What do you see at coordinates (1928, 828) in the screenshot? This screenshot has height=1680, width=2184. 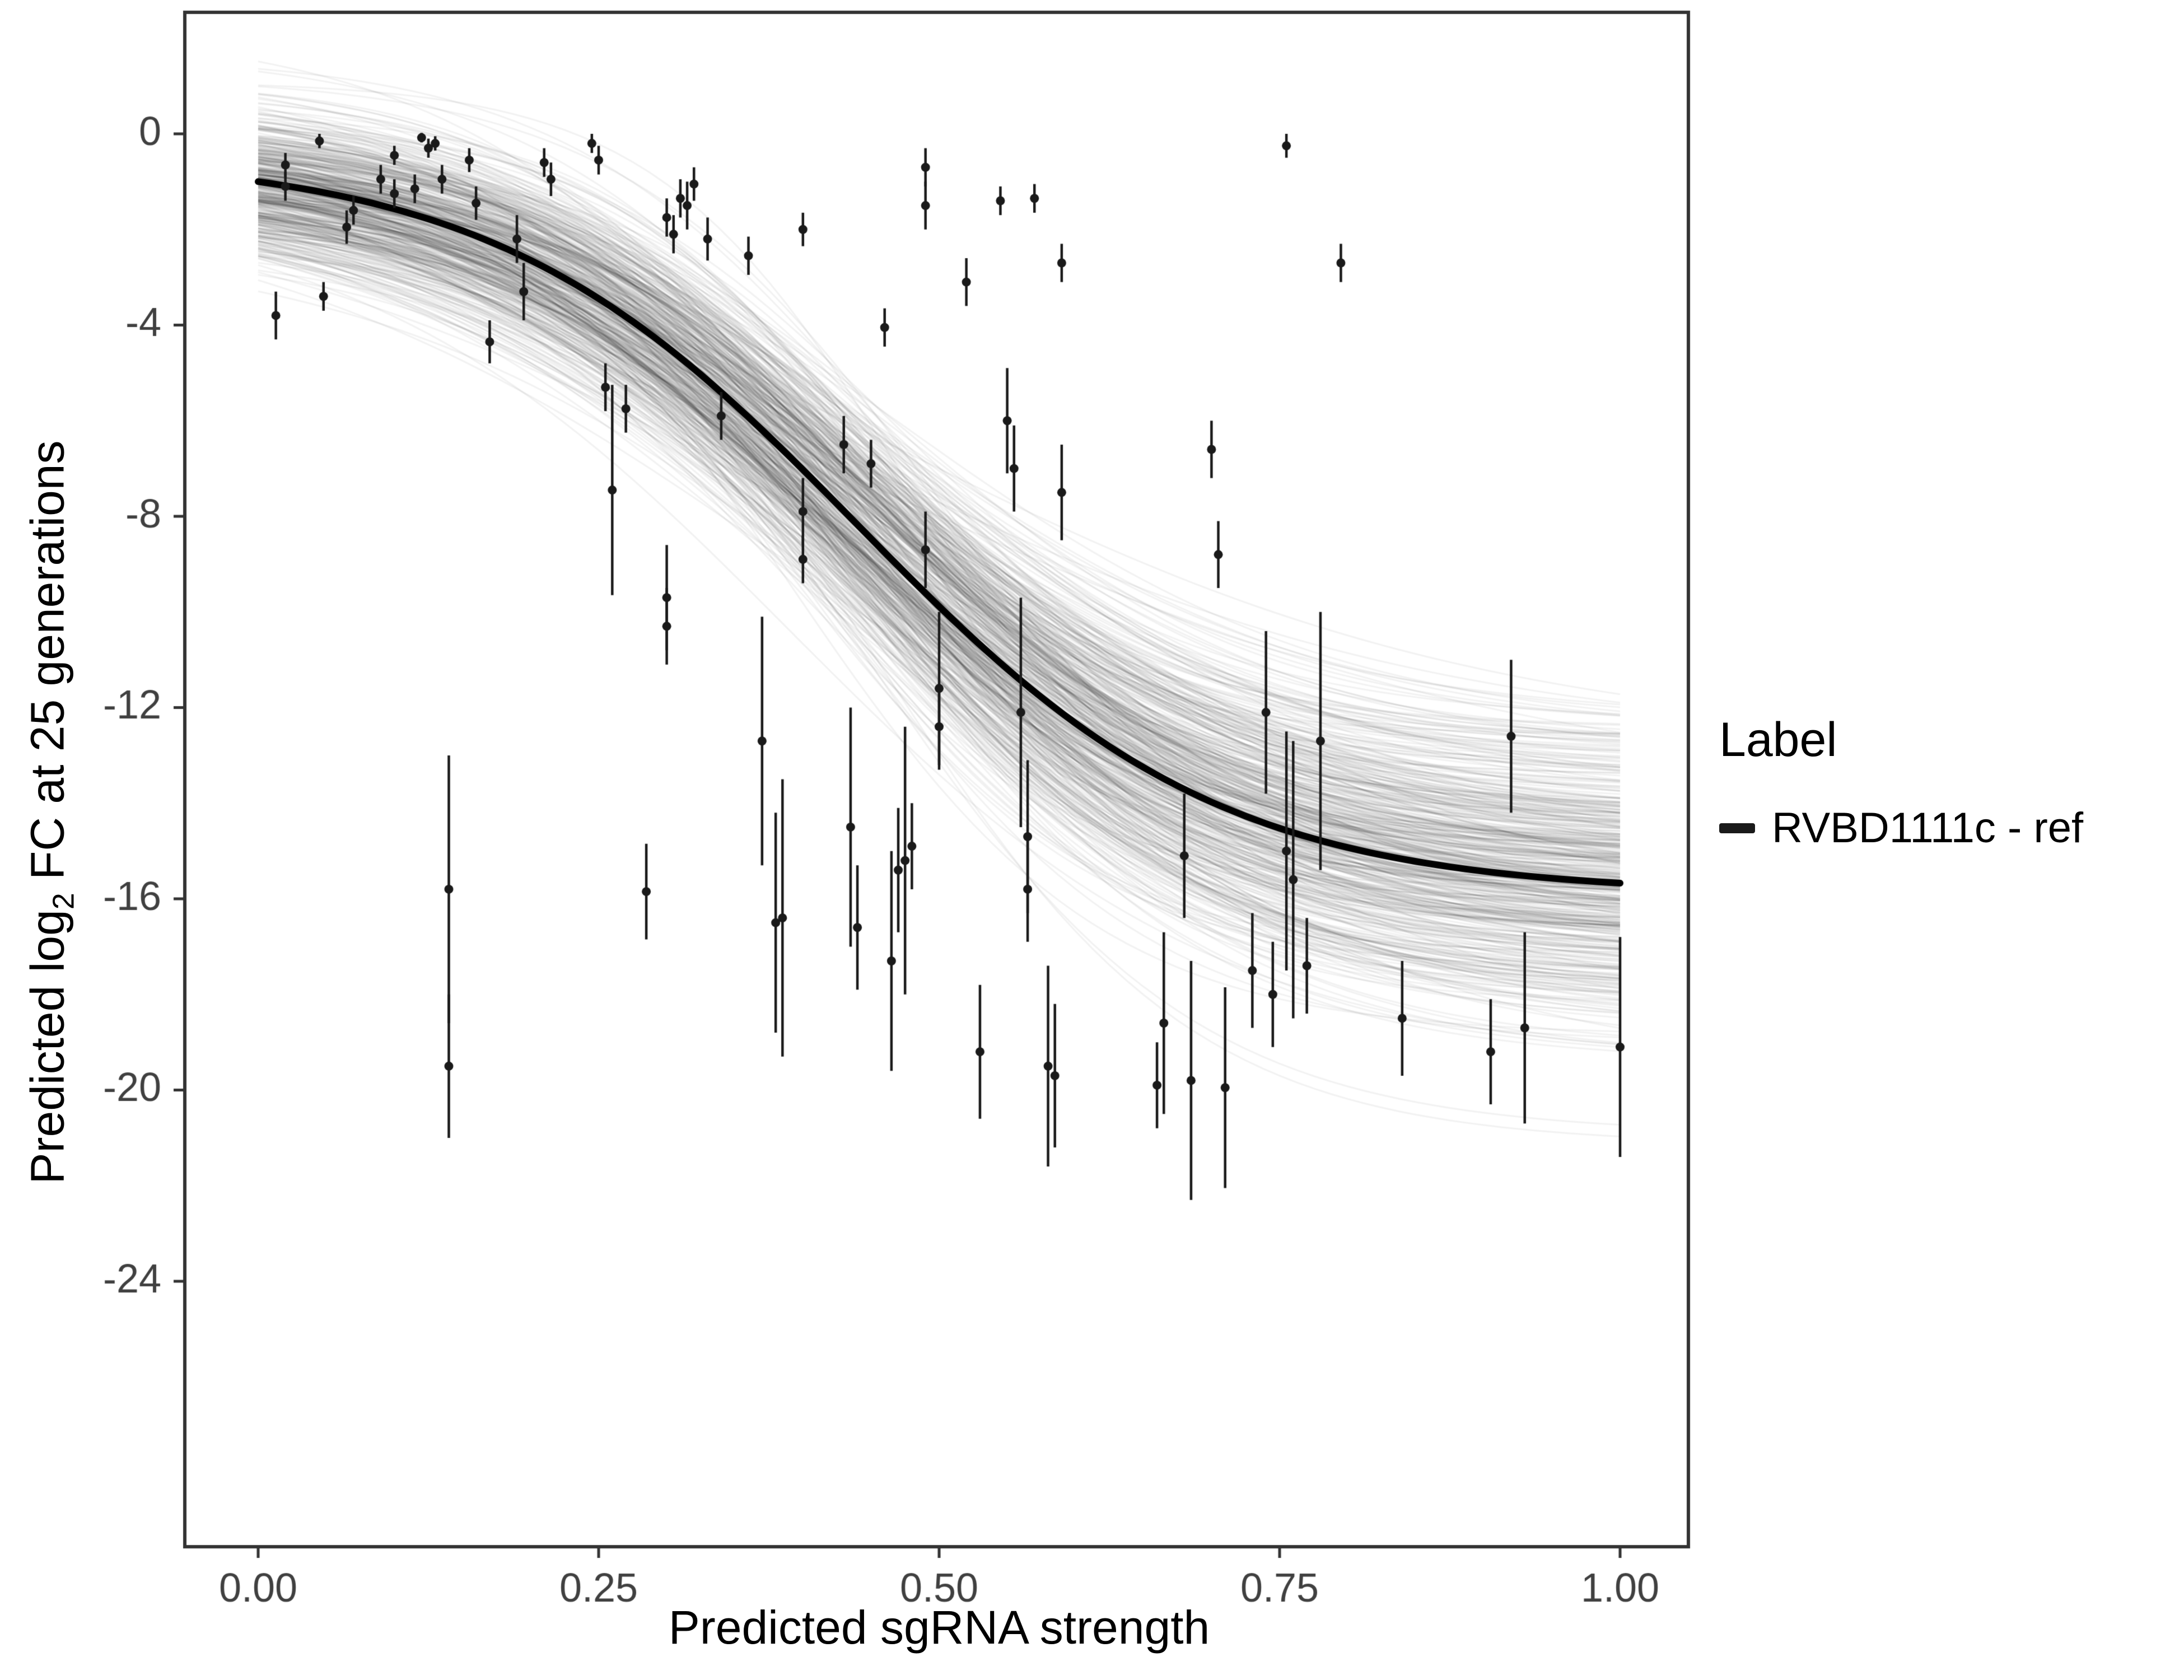 I see `legend-entry-label: RVBD1111c - ref` at bounding box center [1928, 828].